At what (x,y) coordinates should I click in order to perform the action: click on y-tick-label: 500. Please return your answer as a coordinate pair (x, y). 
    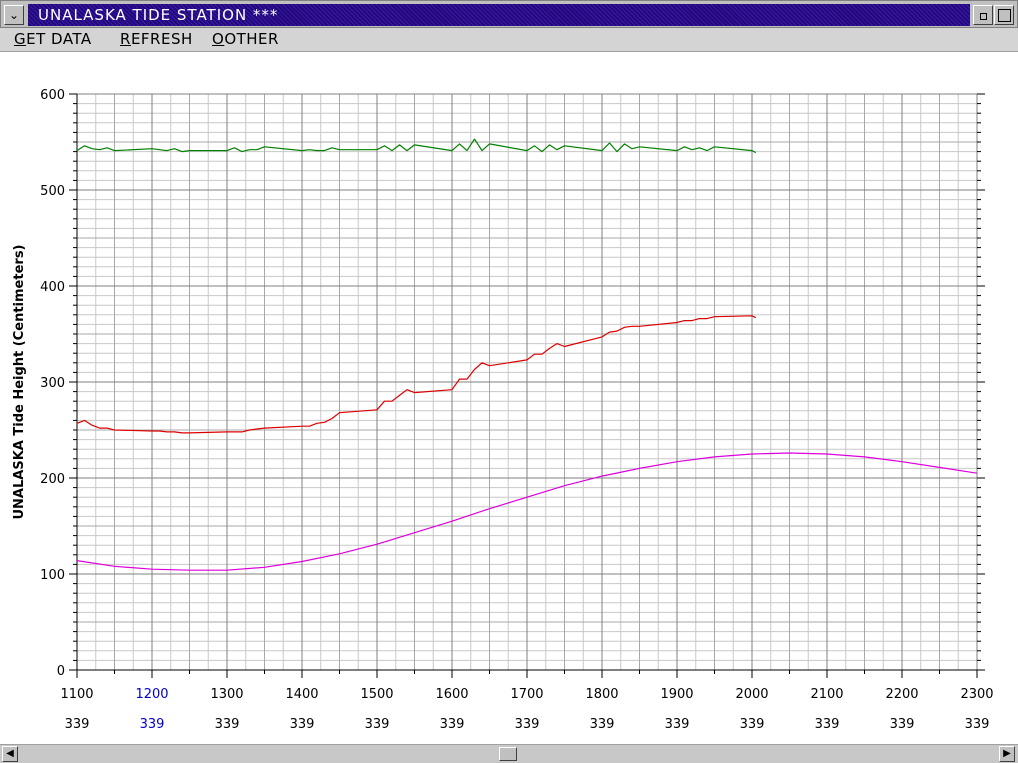
    Looking at the image, I should click on (52, 191).